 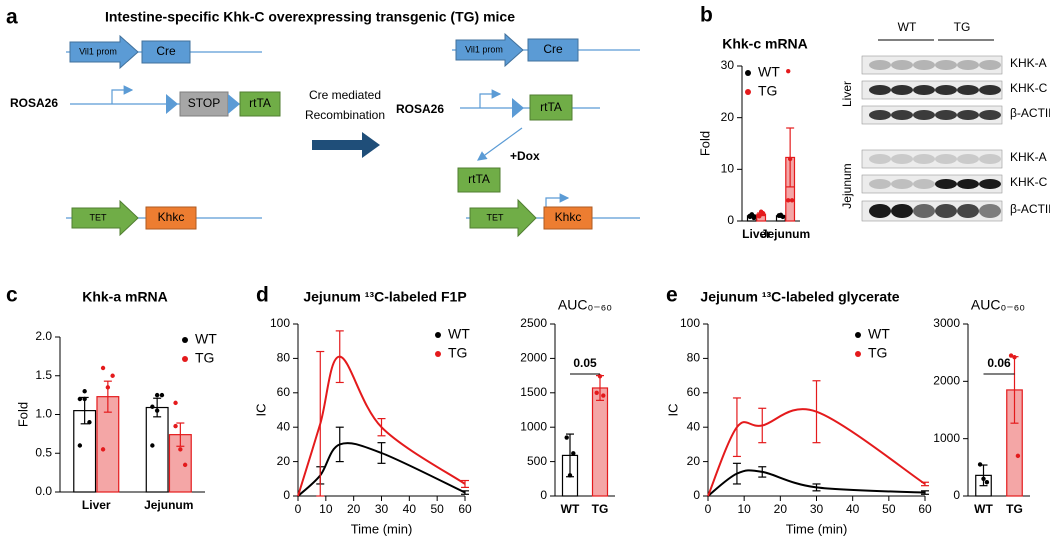 I want to click on panel-label: d, so click(x=262, y=295).